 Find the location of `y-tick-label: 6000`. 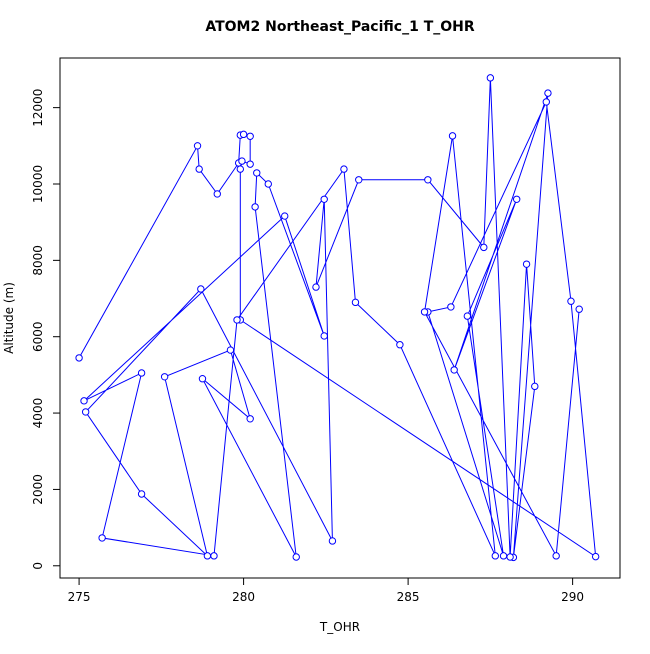

y-tick-label: 6000 is located at coordinates (38, 336).